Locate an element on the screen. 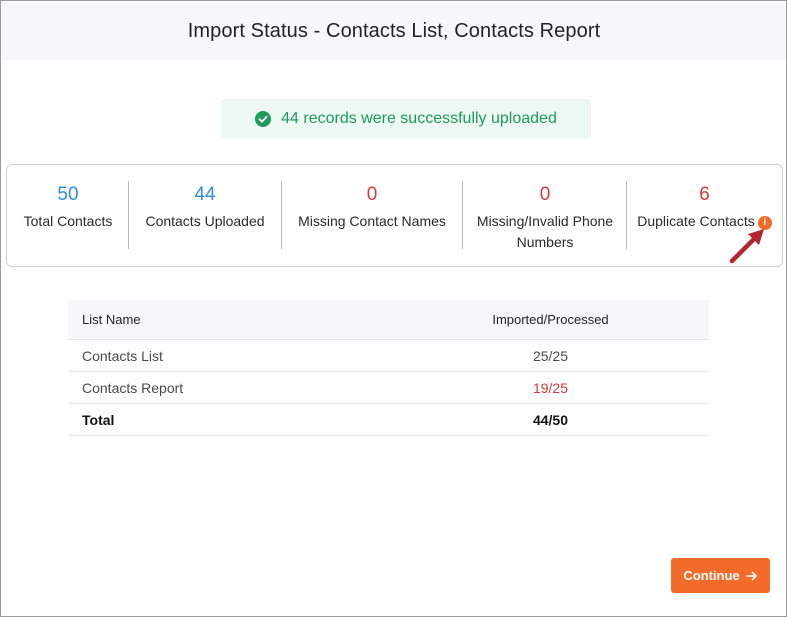 The height and width of the screenshot is (617, 787). check-circle-icon is located at coordinates (263, 119).